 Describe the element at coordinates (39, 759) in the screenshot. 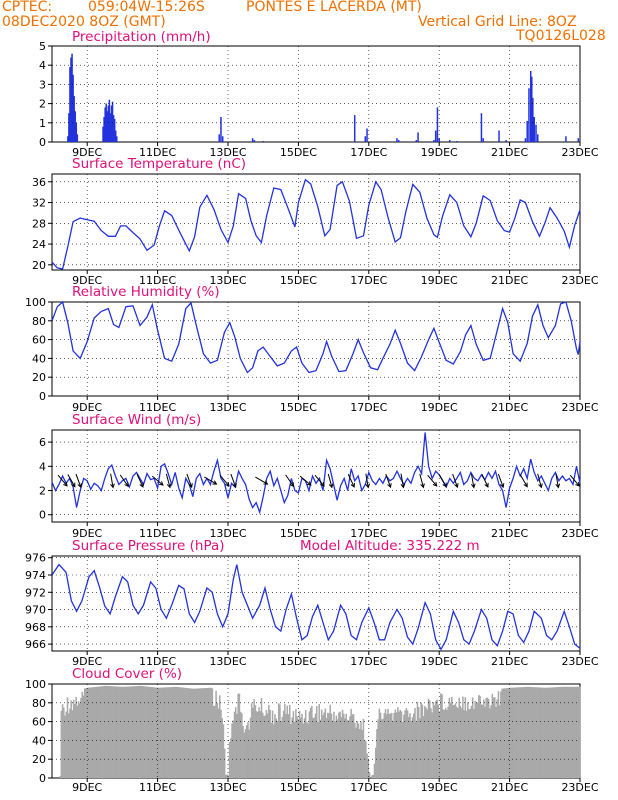

I see `y-tick-label: 20` at that location.